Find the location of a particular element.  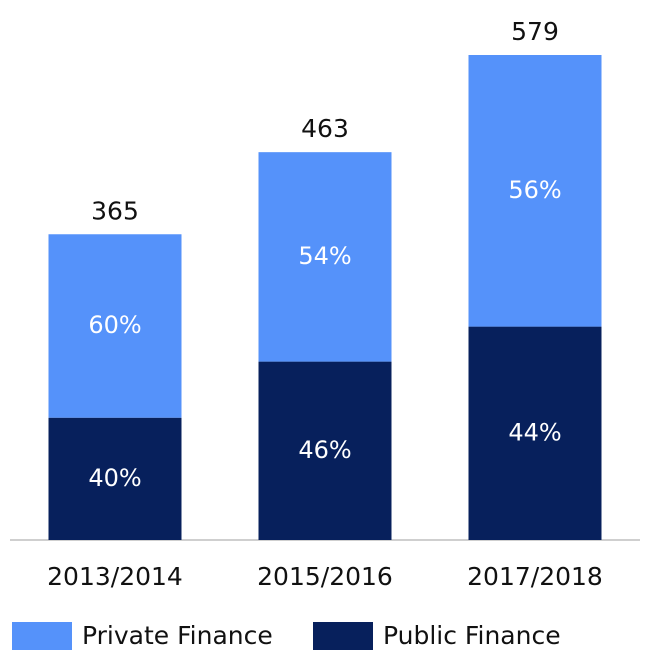

data-label: 60% is located at coordinates (114, 325).